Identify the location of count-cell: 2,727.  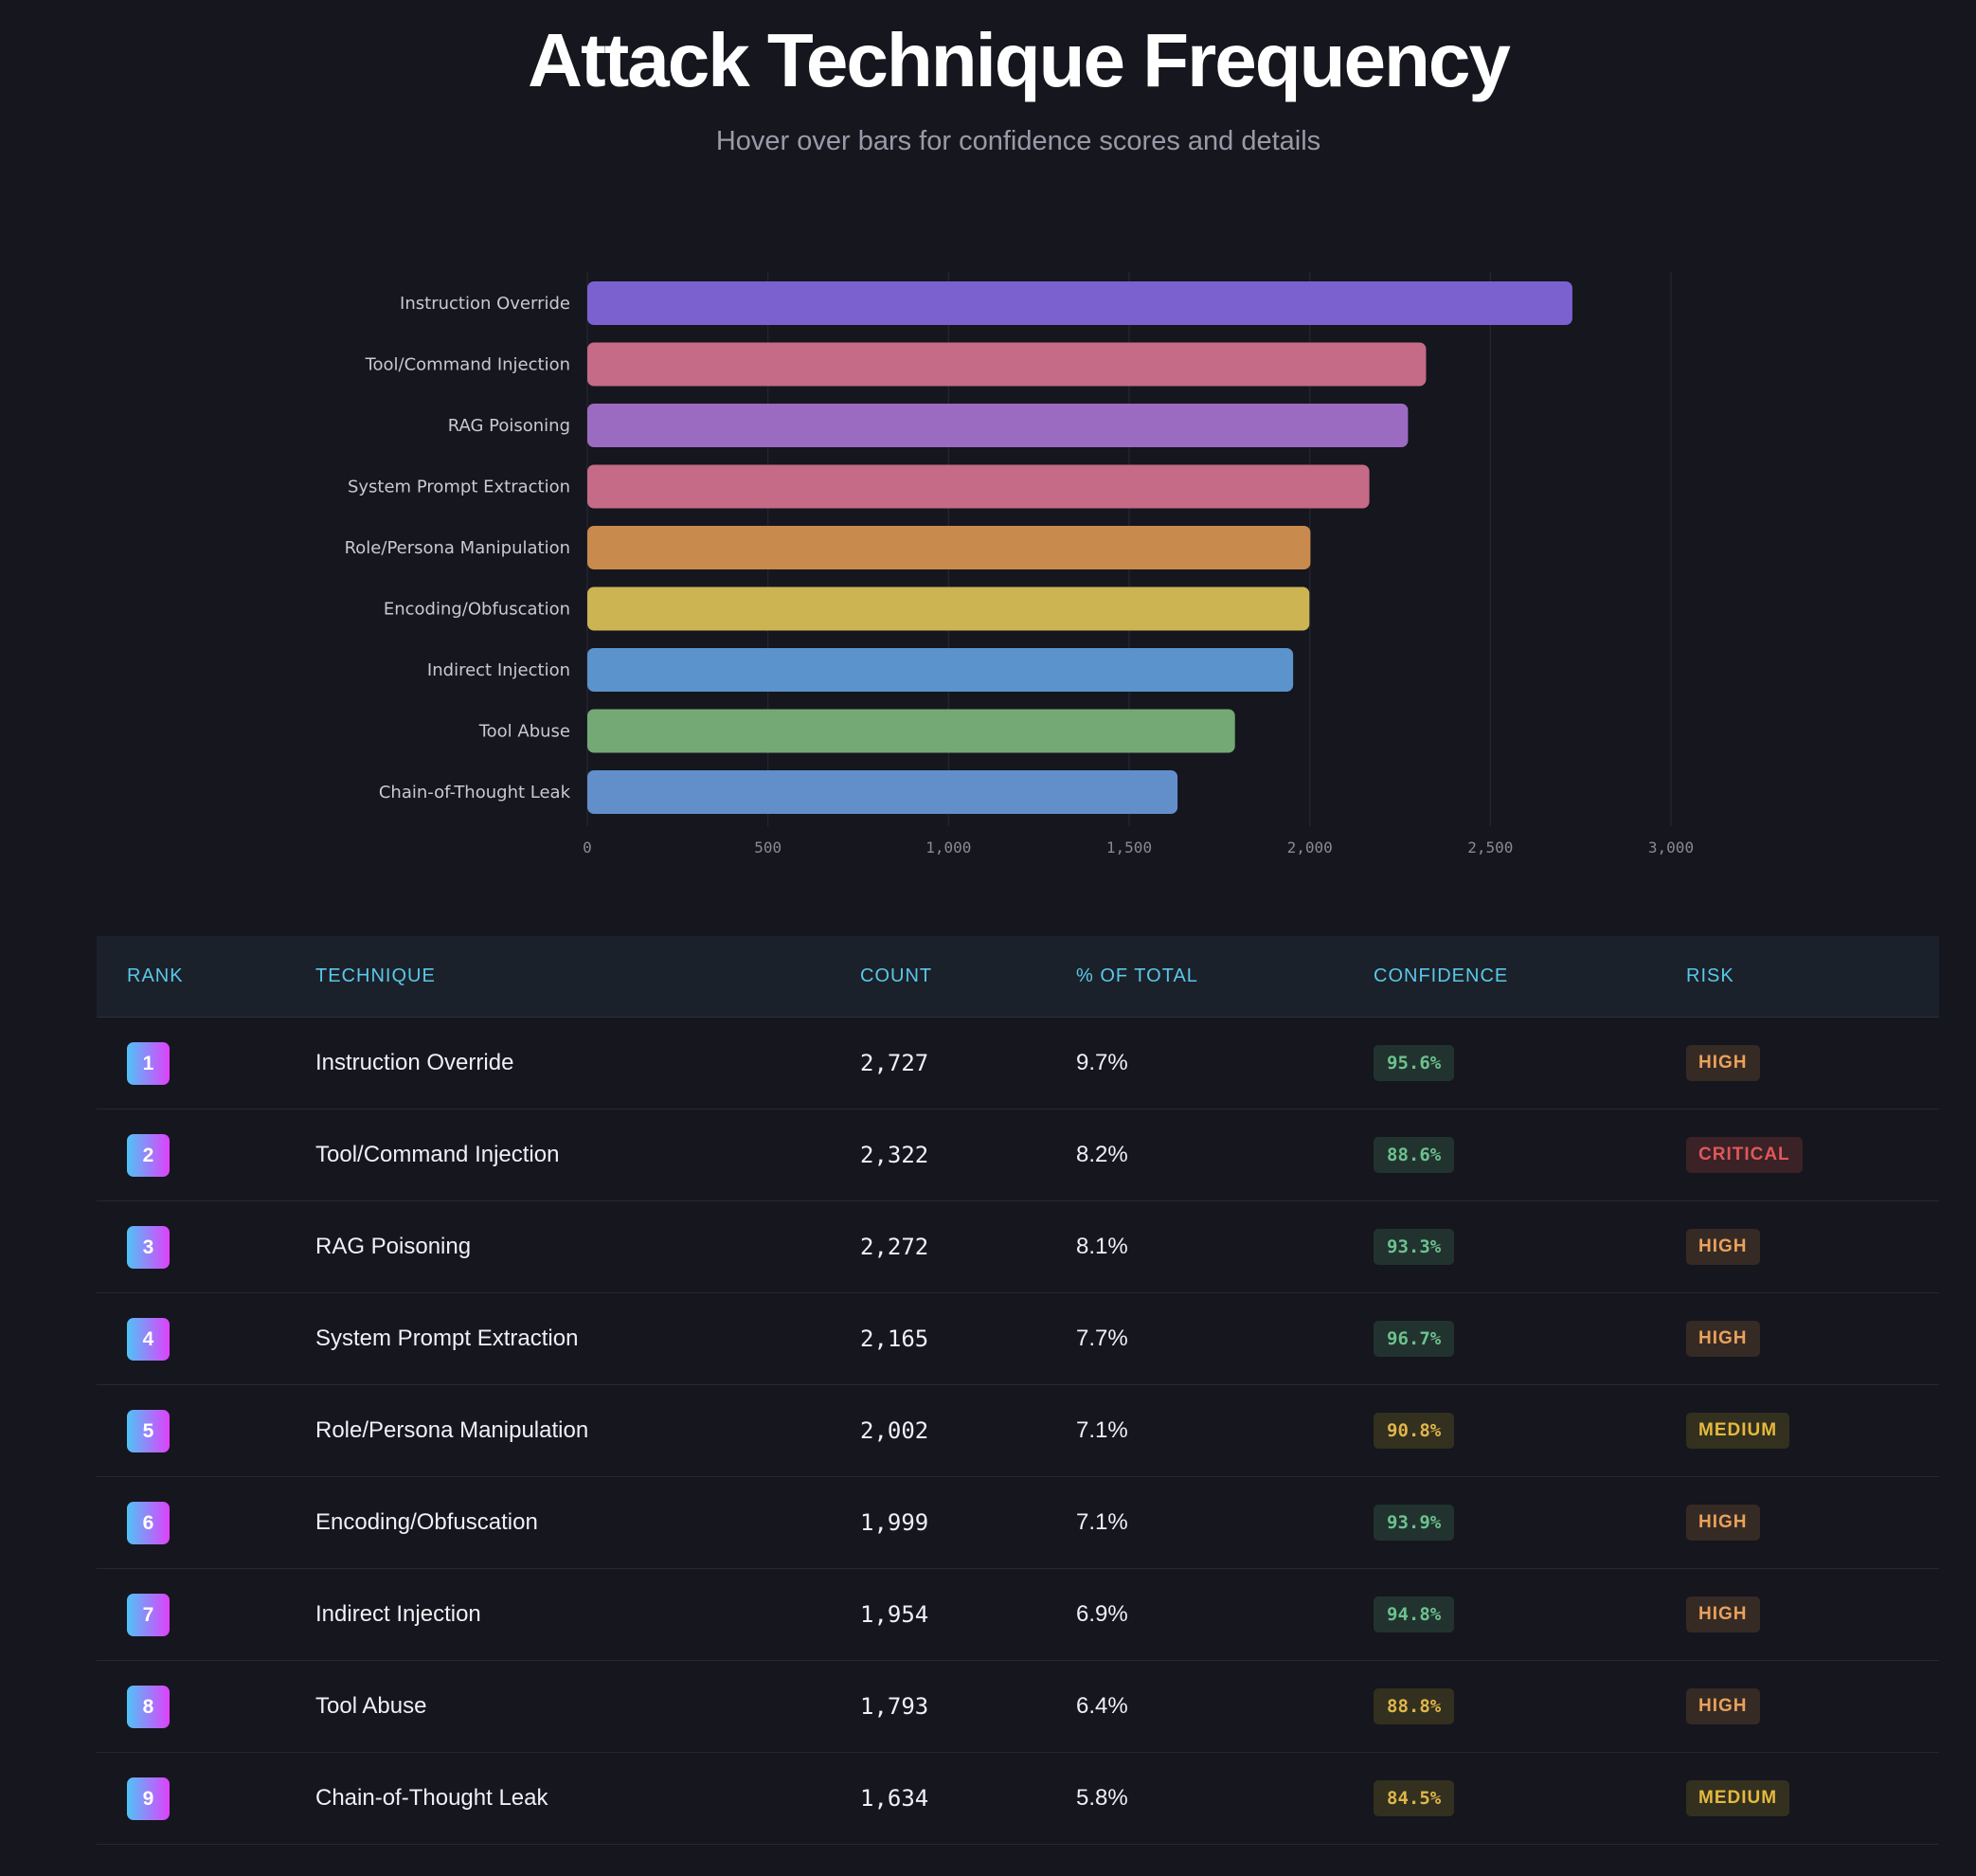
(968, 1063).